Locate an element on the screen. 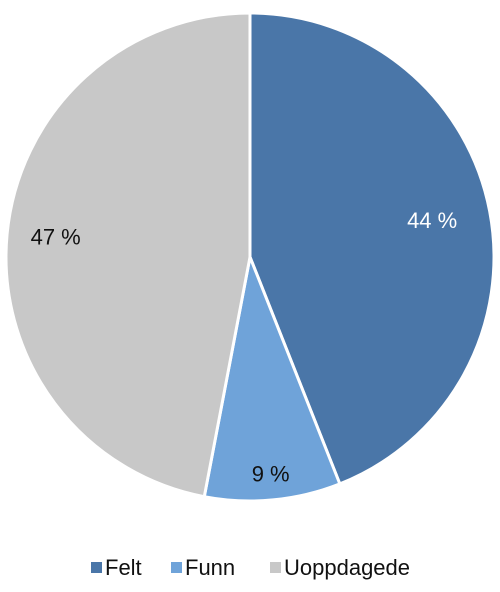 This screenshot has height=592, width=500. legend-label: Uoppdagede is located at coordinates (347, 567).